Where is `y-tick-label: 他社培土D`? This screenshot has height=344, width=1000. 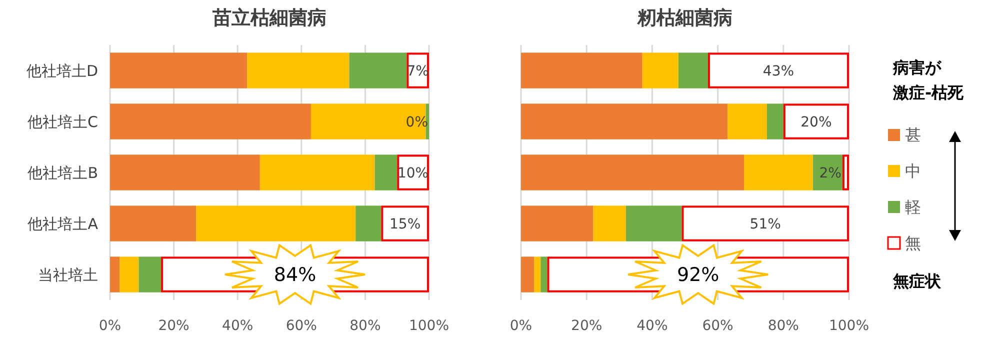 y-tick-label: 他社培土D is located at coordinates (62, 71).